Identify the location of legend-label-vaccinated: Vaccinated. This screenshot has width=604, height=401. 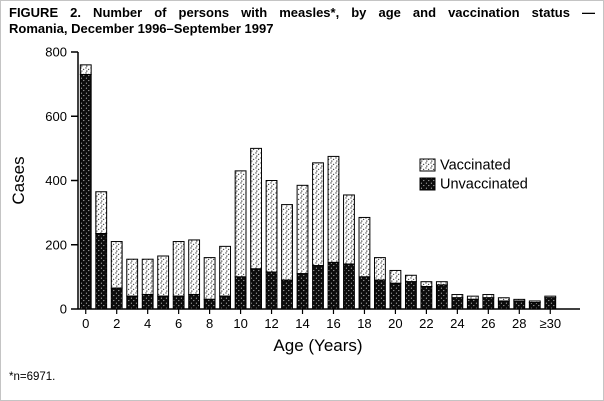
(475, 165).